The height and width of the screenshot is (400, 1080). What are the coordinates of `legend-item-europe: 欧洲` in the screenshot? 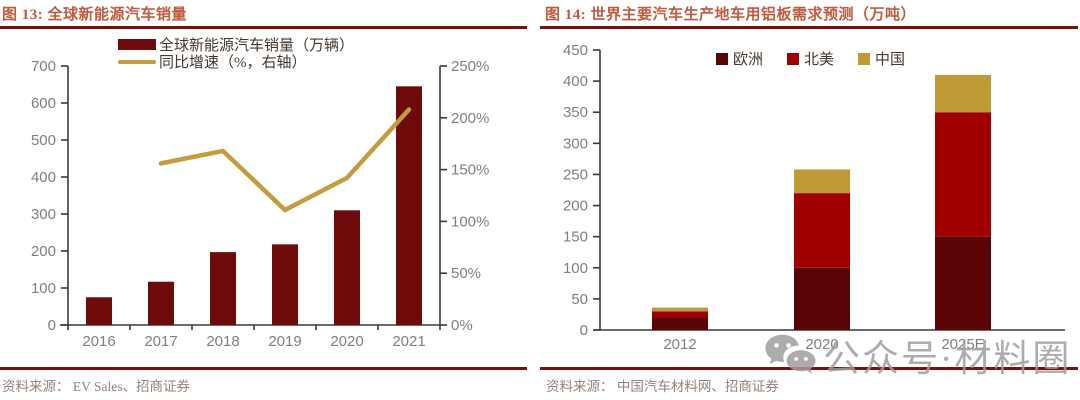 It's located at (739, 58).